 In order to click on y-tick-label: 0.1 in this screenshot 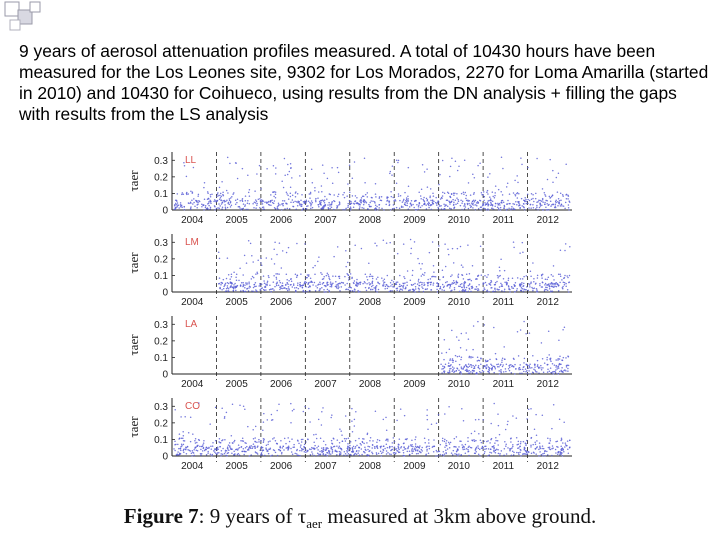, I will do `click(161, 440)`.